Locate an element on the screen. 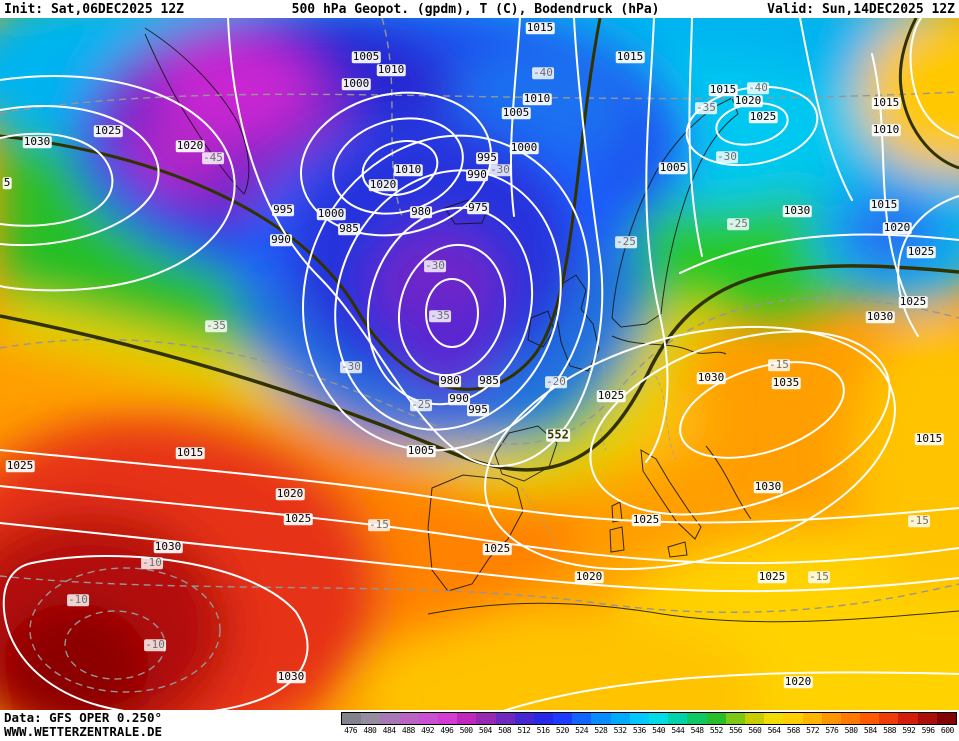 The height and width of the screenshot is (741, 959). legend-value: 548 is located at coordinates (697, 730).